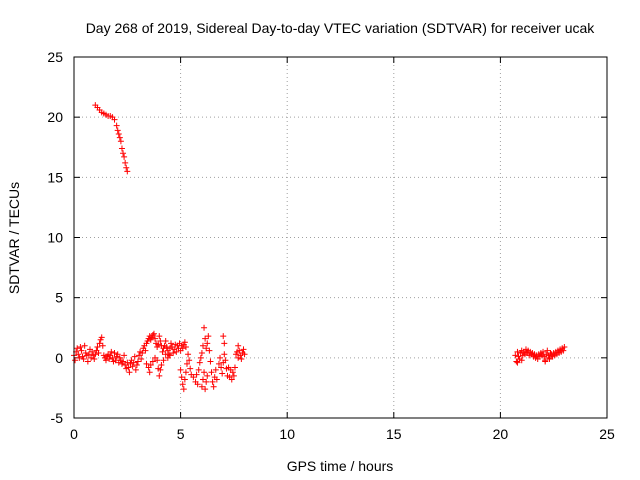 The image size is (640, 480). I want to click on y-tick-label: 5, so click(59, 298).